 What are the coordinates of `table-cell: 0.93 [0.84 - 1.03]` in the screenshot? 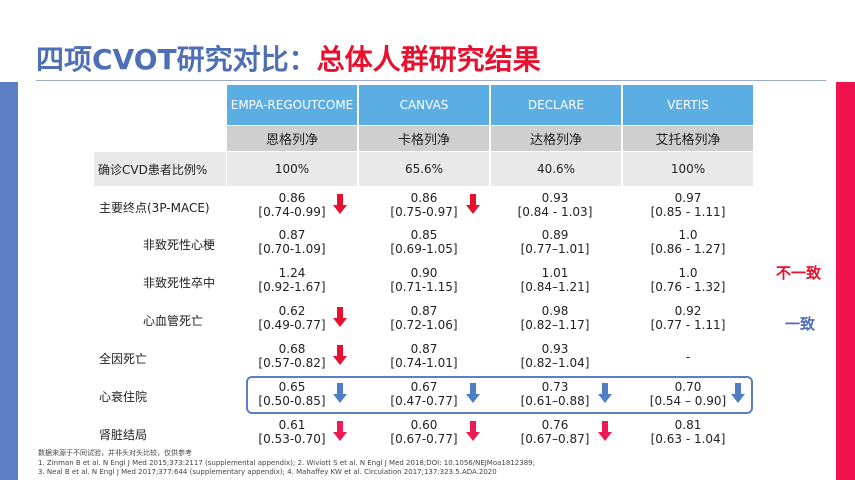 It's located at (555, 205).